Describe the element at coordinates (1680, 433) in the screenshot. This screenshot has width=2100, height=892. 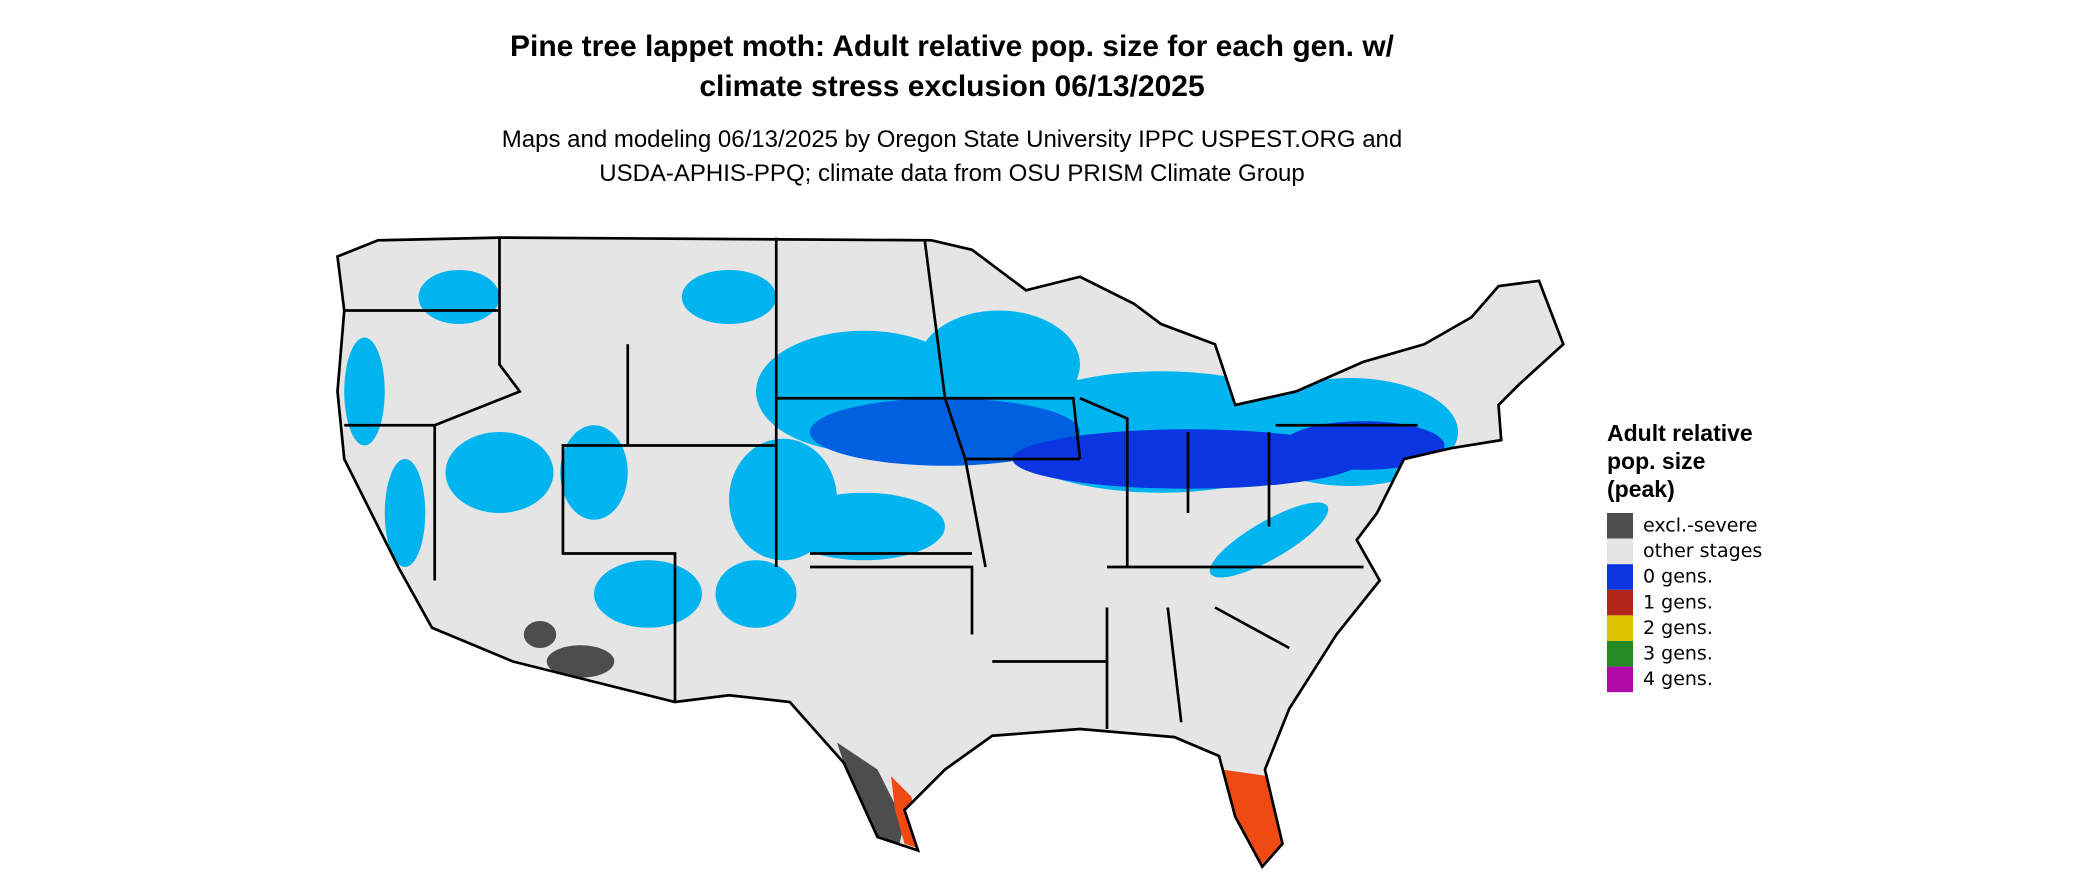
I see `legend-title: Adult relative` at that location.